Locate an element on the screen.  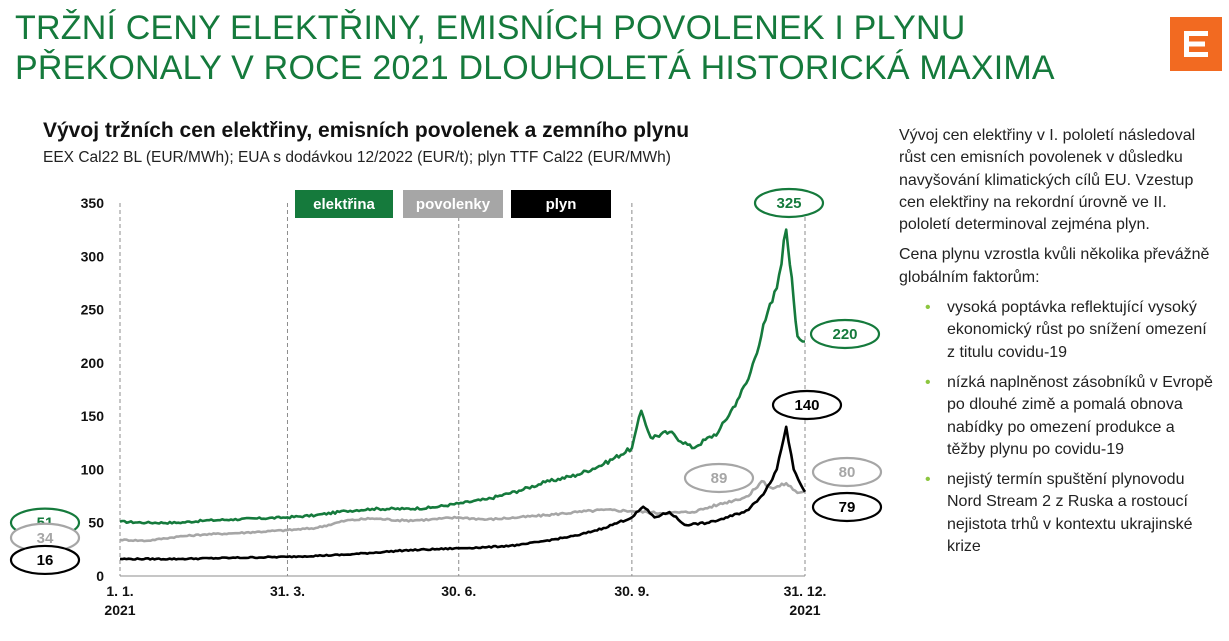
x-tick-label: 30. 9. is located at coordinates (631, 591).